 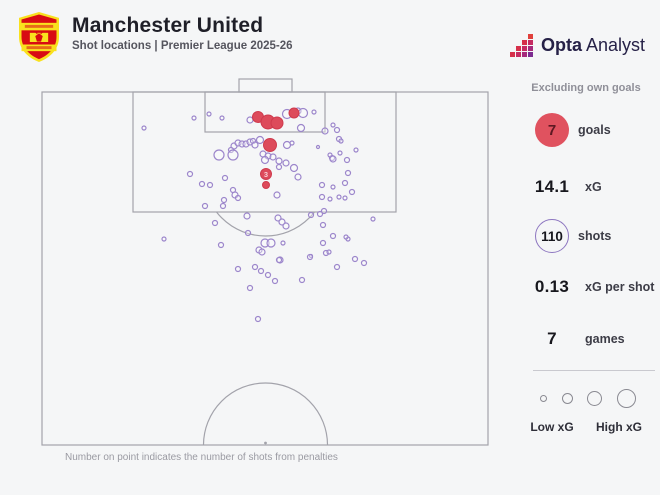 I want to click on stat-xg-per-shot: 0.13 xG per shot, so click(x=591, y=287).